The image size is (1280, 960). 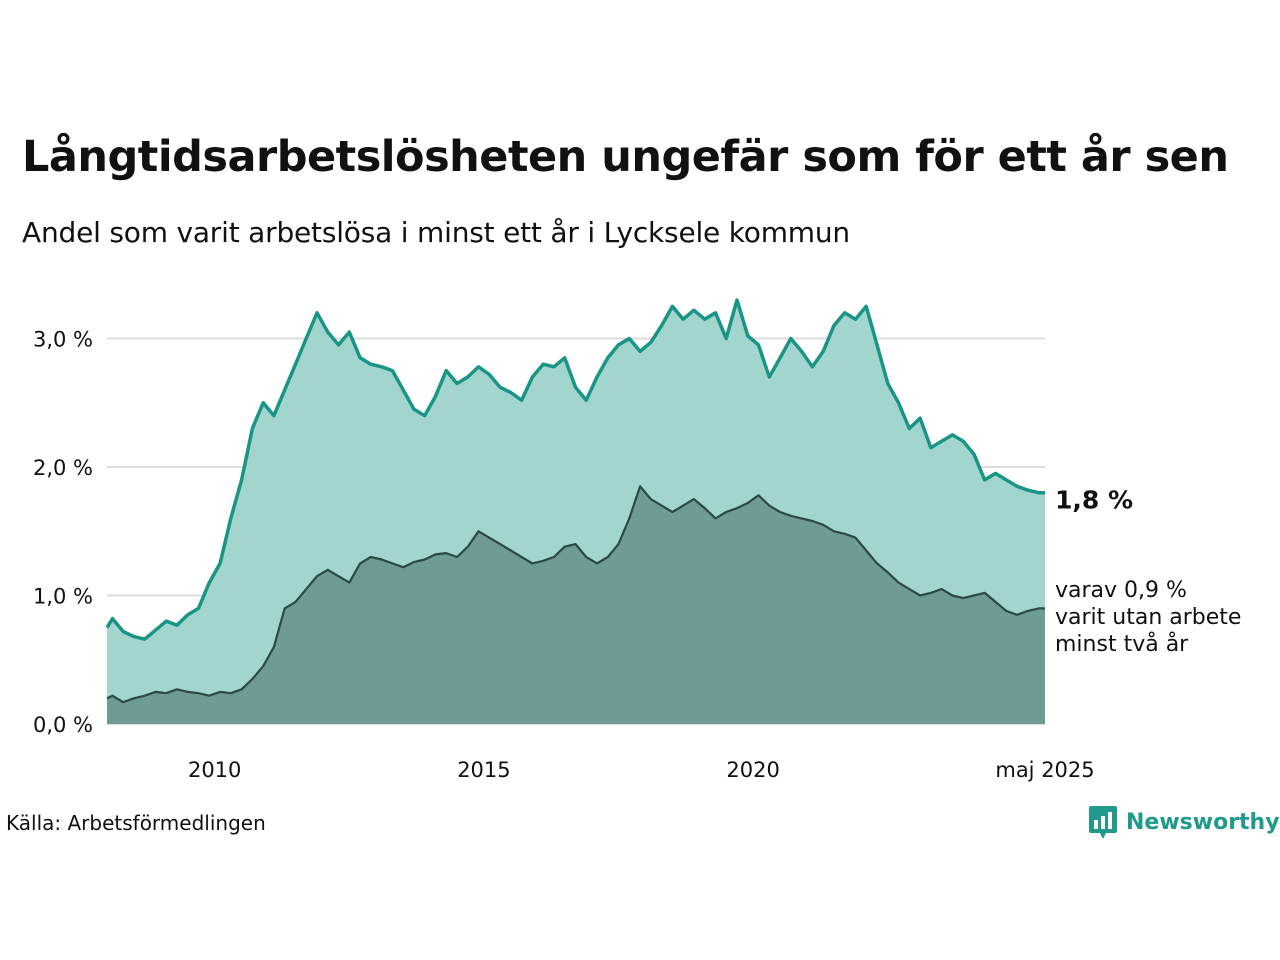 What do you see at coordinates (214, 770) in the screenshot?
I see `x-tick-label: 2010` at bounding box center [214, 770].